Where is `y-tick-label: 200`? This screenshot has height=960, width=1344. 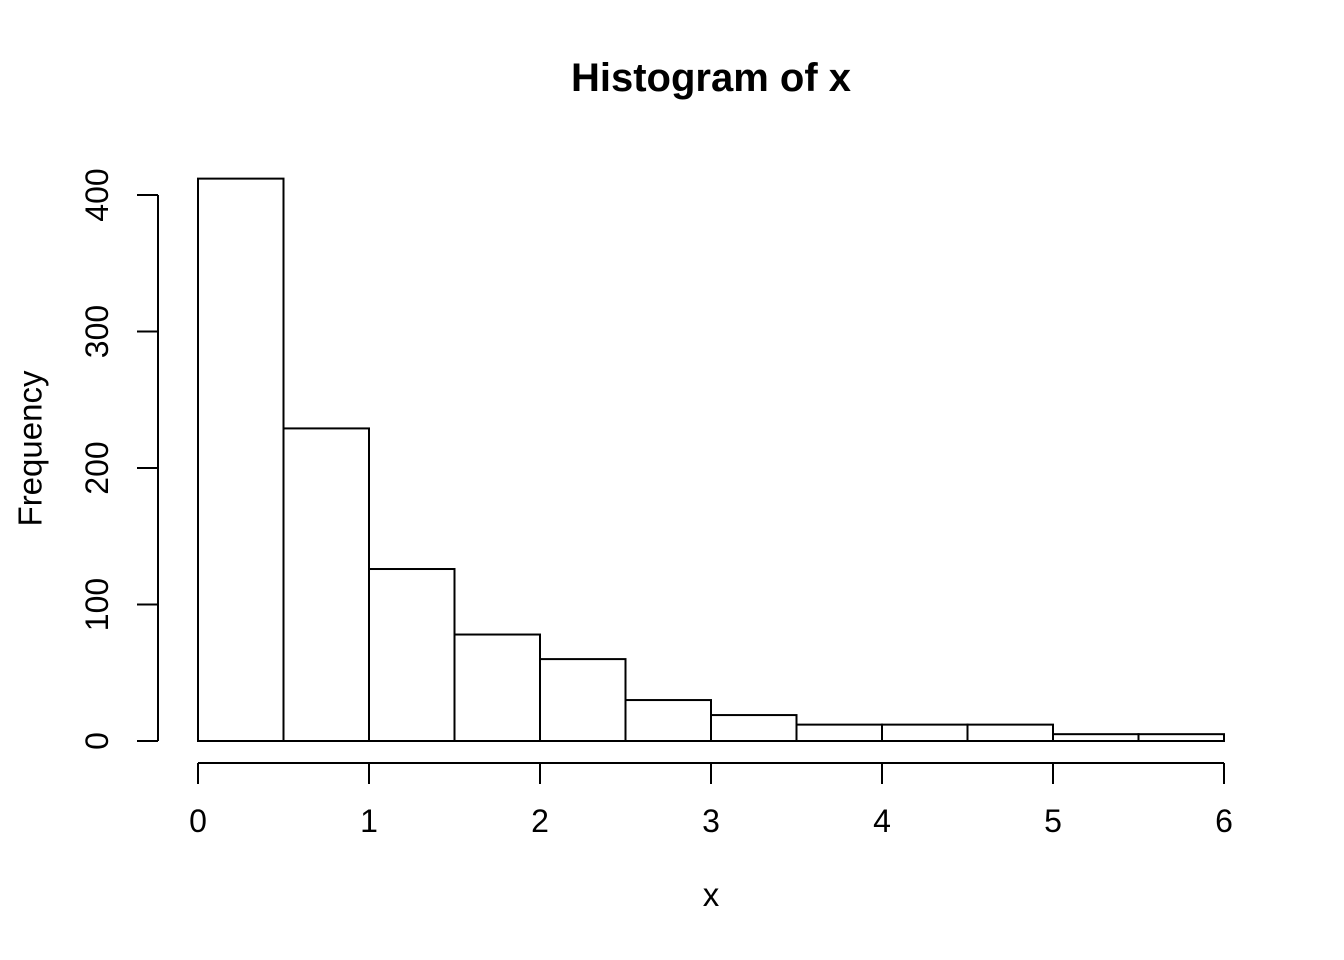 y-tick-label: 200 is located at coordinates (97, 467).